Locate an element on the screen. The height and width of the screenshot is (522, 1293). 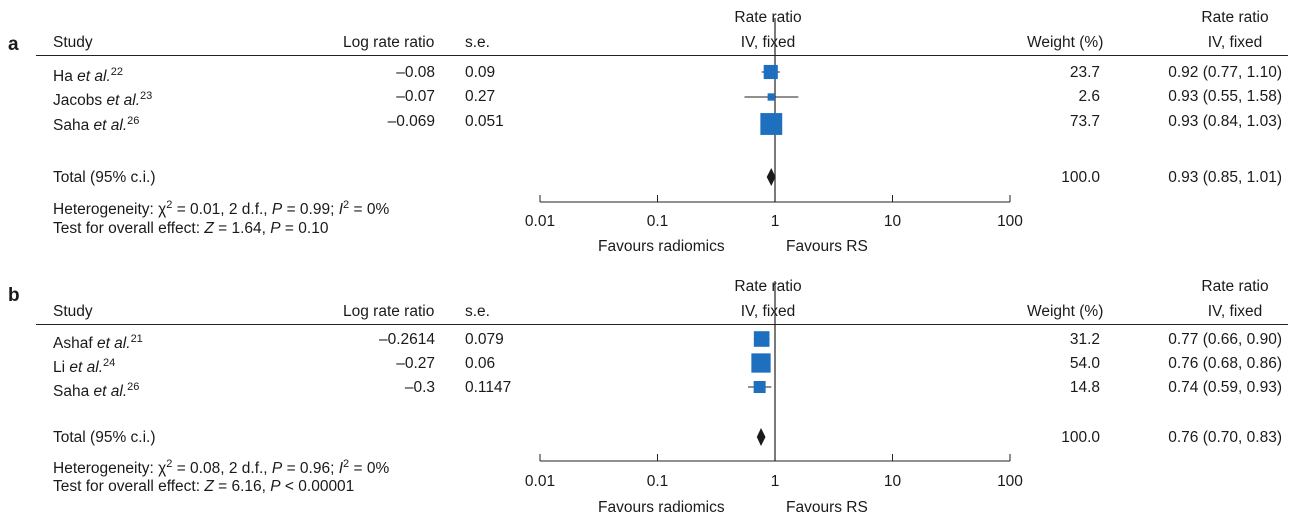
se-value: 0.09 is located at coordinates (480, 72).